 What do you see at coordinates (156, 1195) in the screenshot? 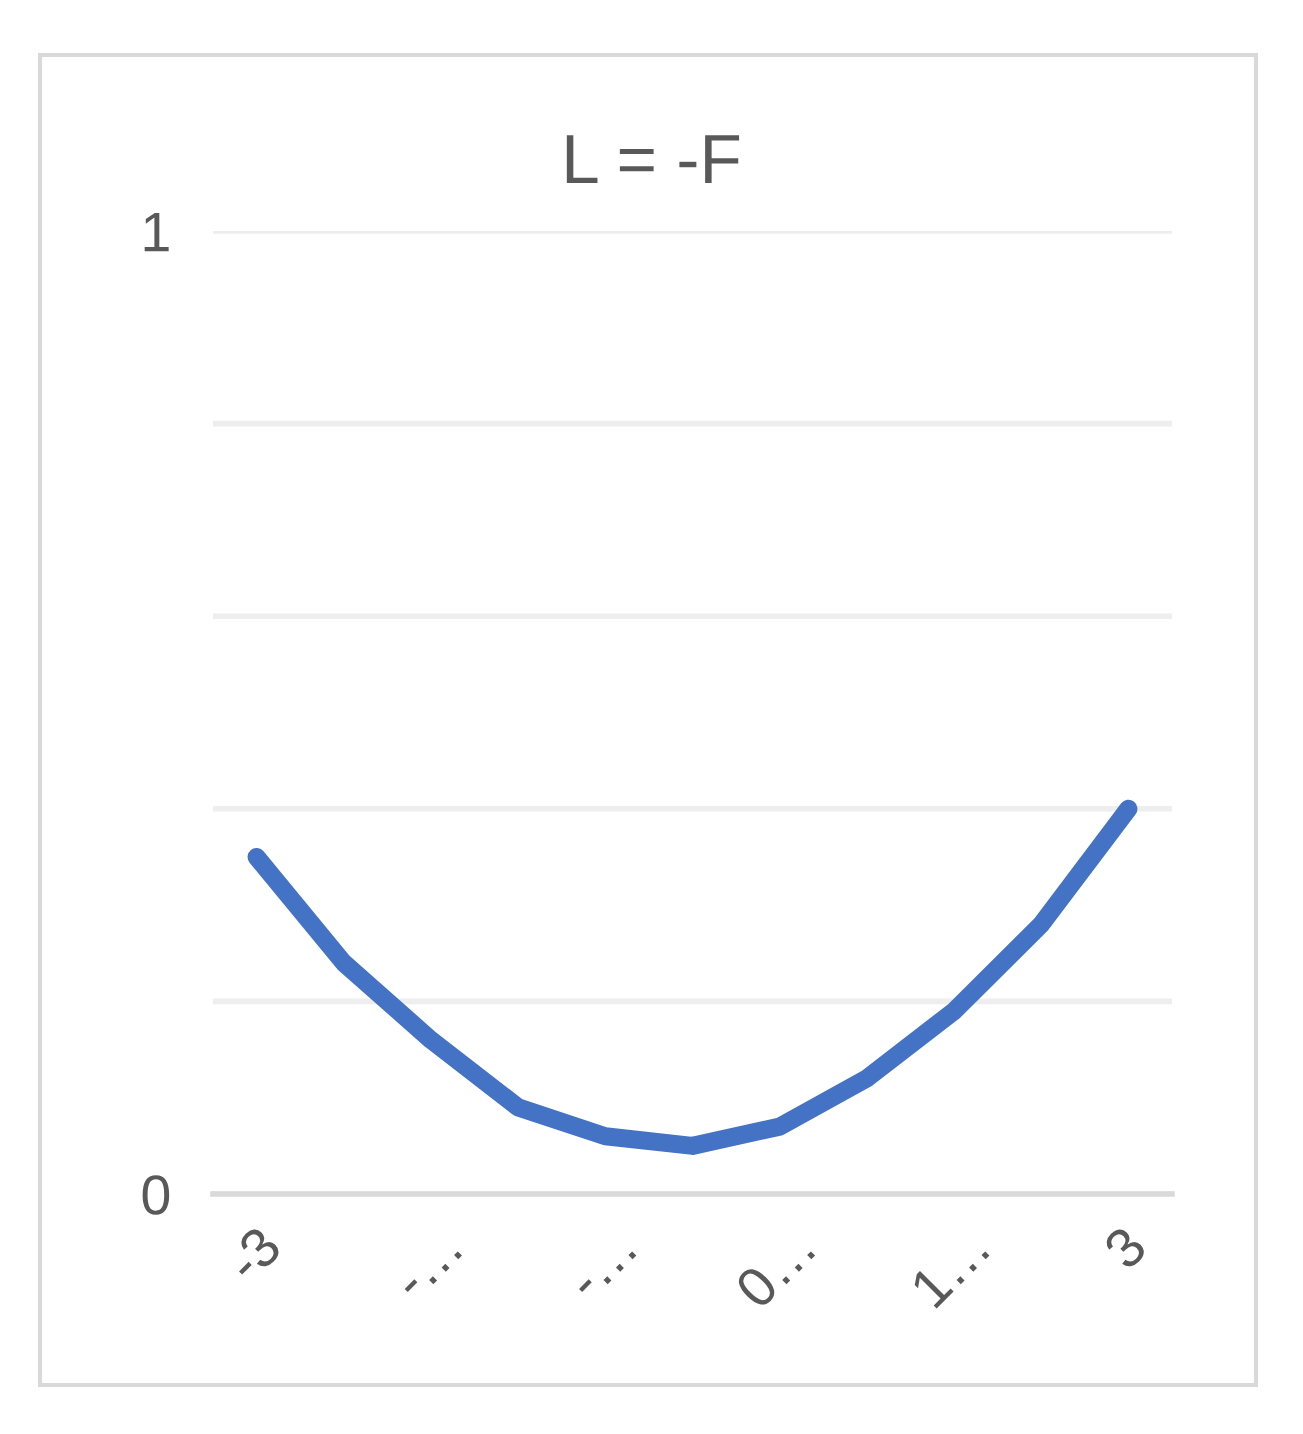
I see `y-tick-label: 0` at bounding box center [156, 1195].